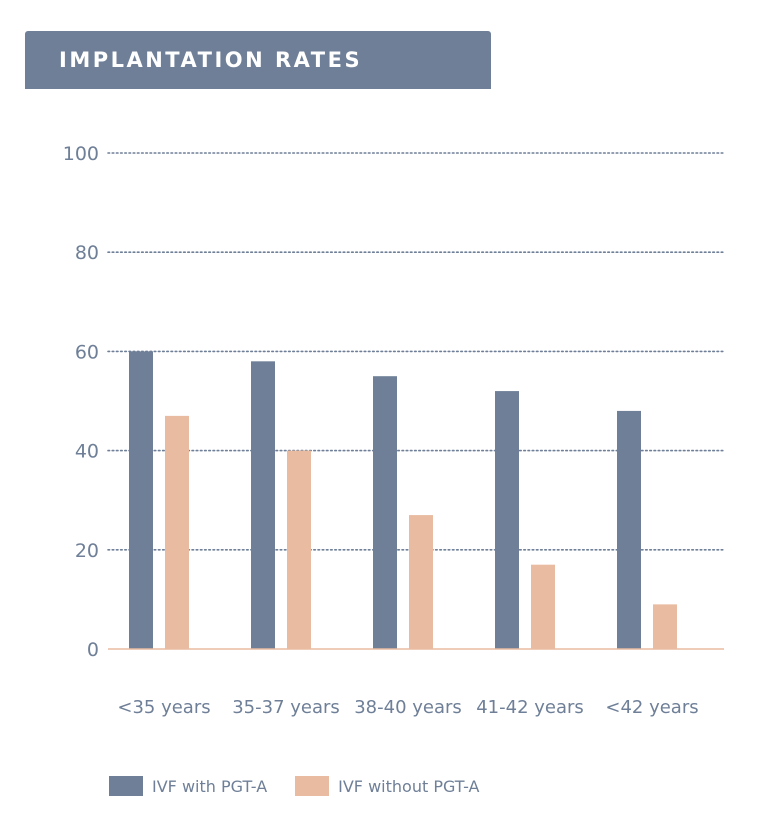  I want to click on chart-title: IMPLANTATION RATES, so click(211, 60).